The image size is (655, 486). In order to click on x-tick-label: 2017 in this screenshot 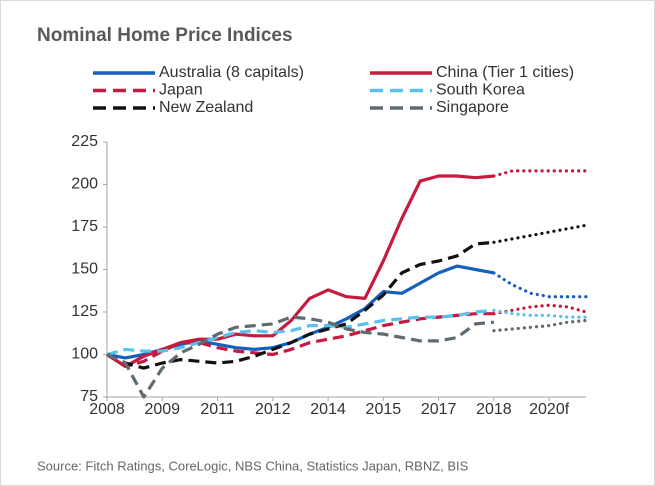, I will do `click(439, 409)`.